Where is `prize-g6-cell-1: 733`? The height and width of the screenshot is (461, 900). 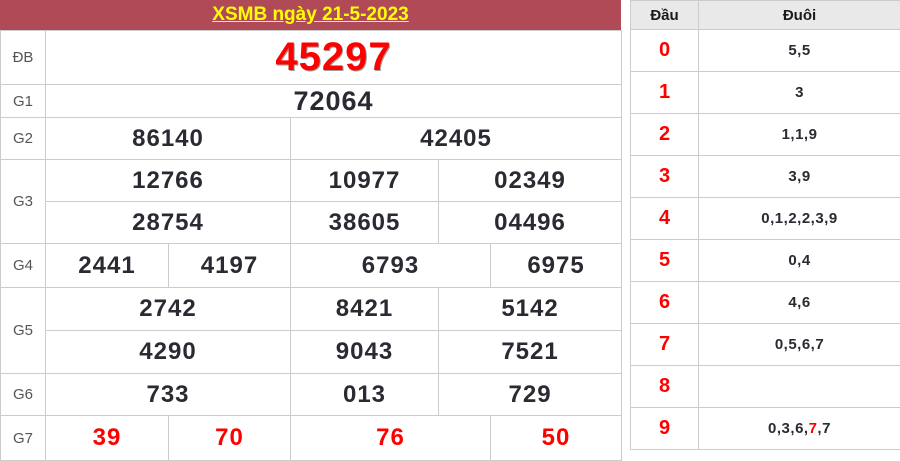 prize-g6-cell-1: 733 is located at coordinates (168, 395).